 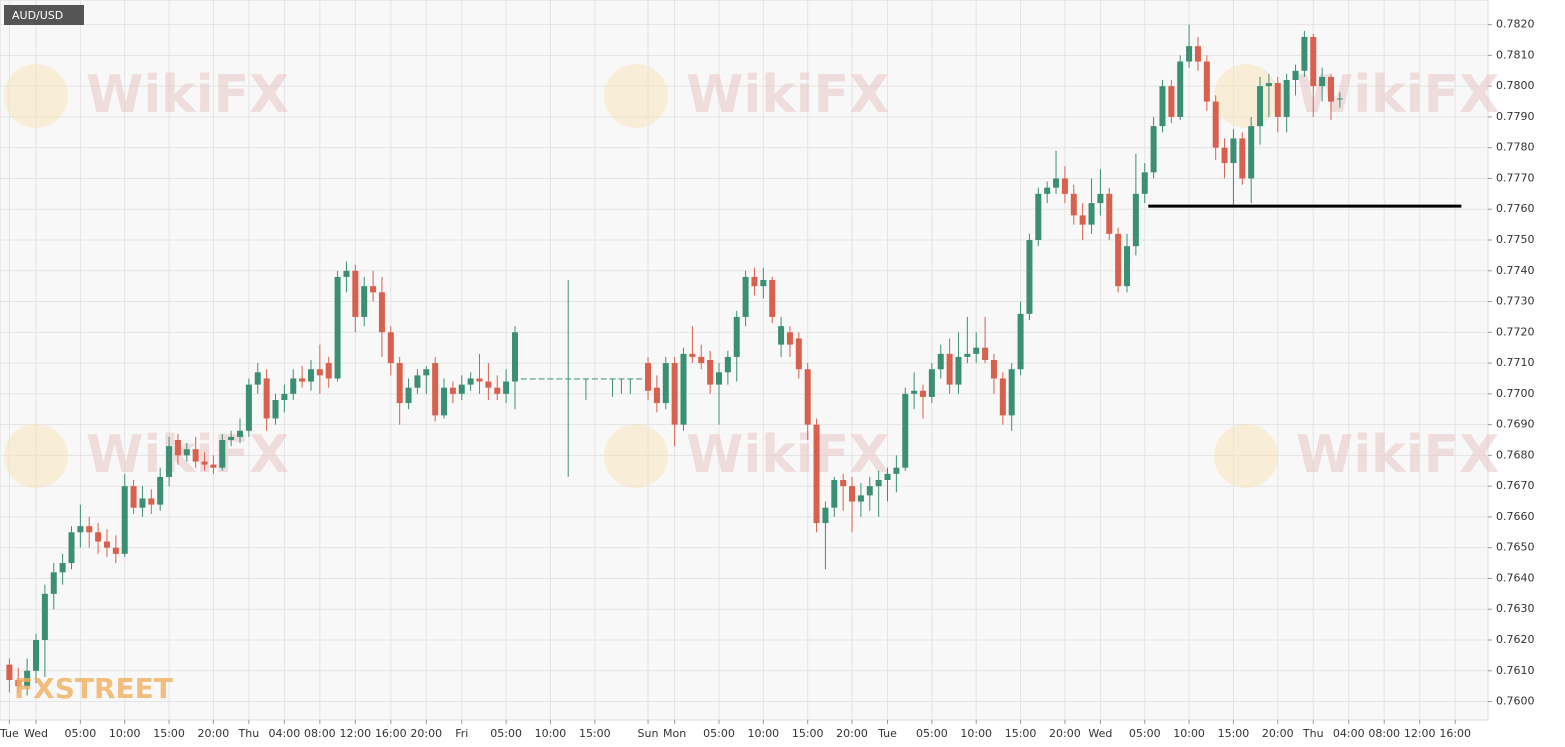 I want to click on x-tick-label: Wed, so click(x=1100, y=733).